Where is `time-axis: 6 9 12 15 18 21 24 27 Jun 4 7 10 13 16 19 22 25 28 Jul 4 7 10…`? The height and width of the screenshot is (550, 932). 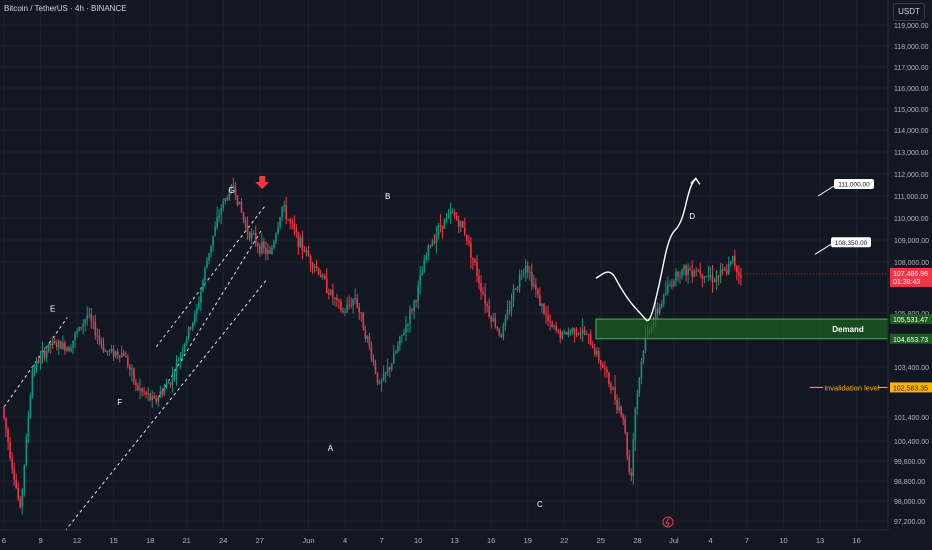
time-axis: 6 9 12 15 18 21 24 27 Jun 4 7 10 13 16 19 22 25 28 Jul 4 7 10… is located at coordinates (466, 533).